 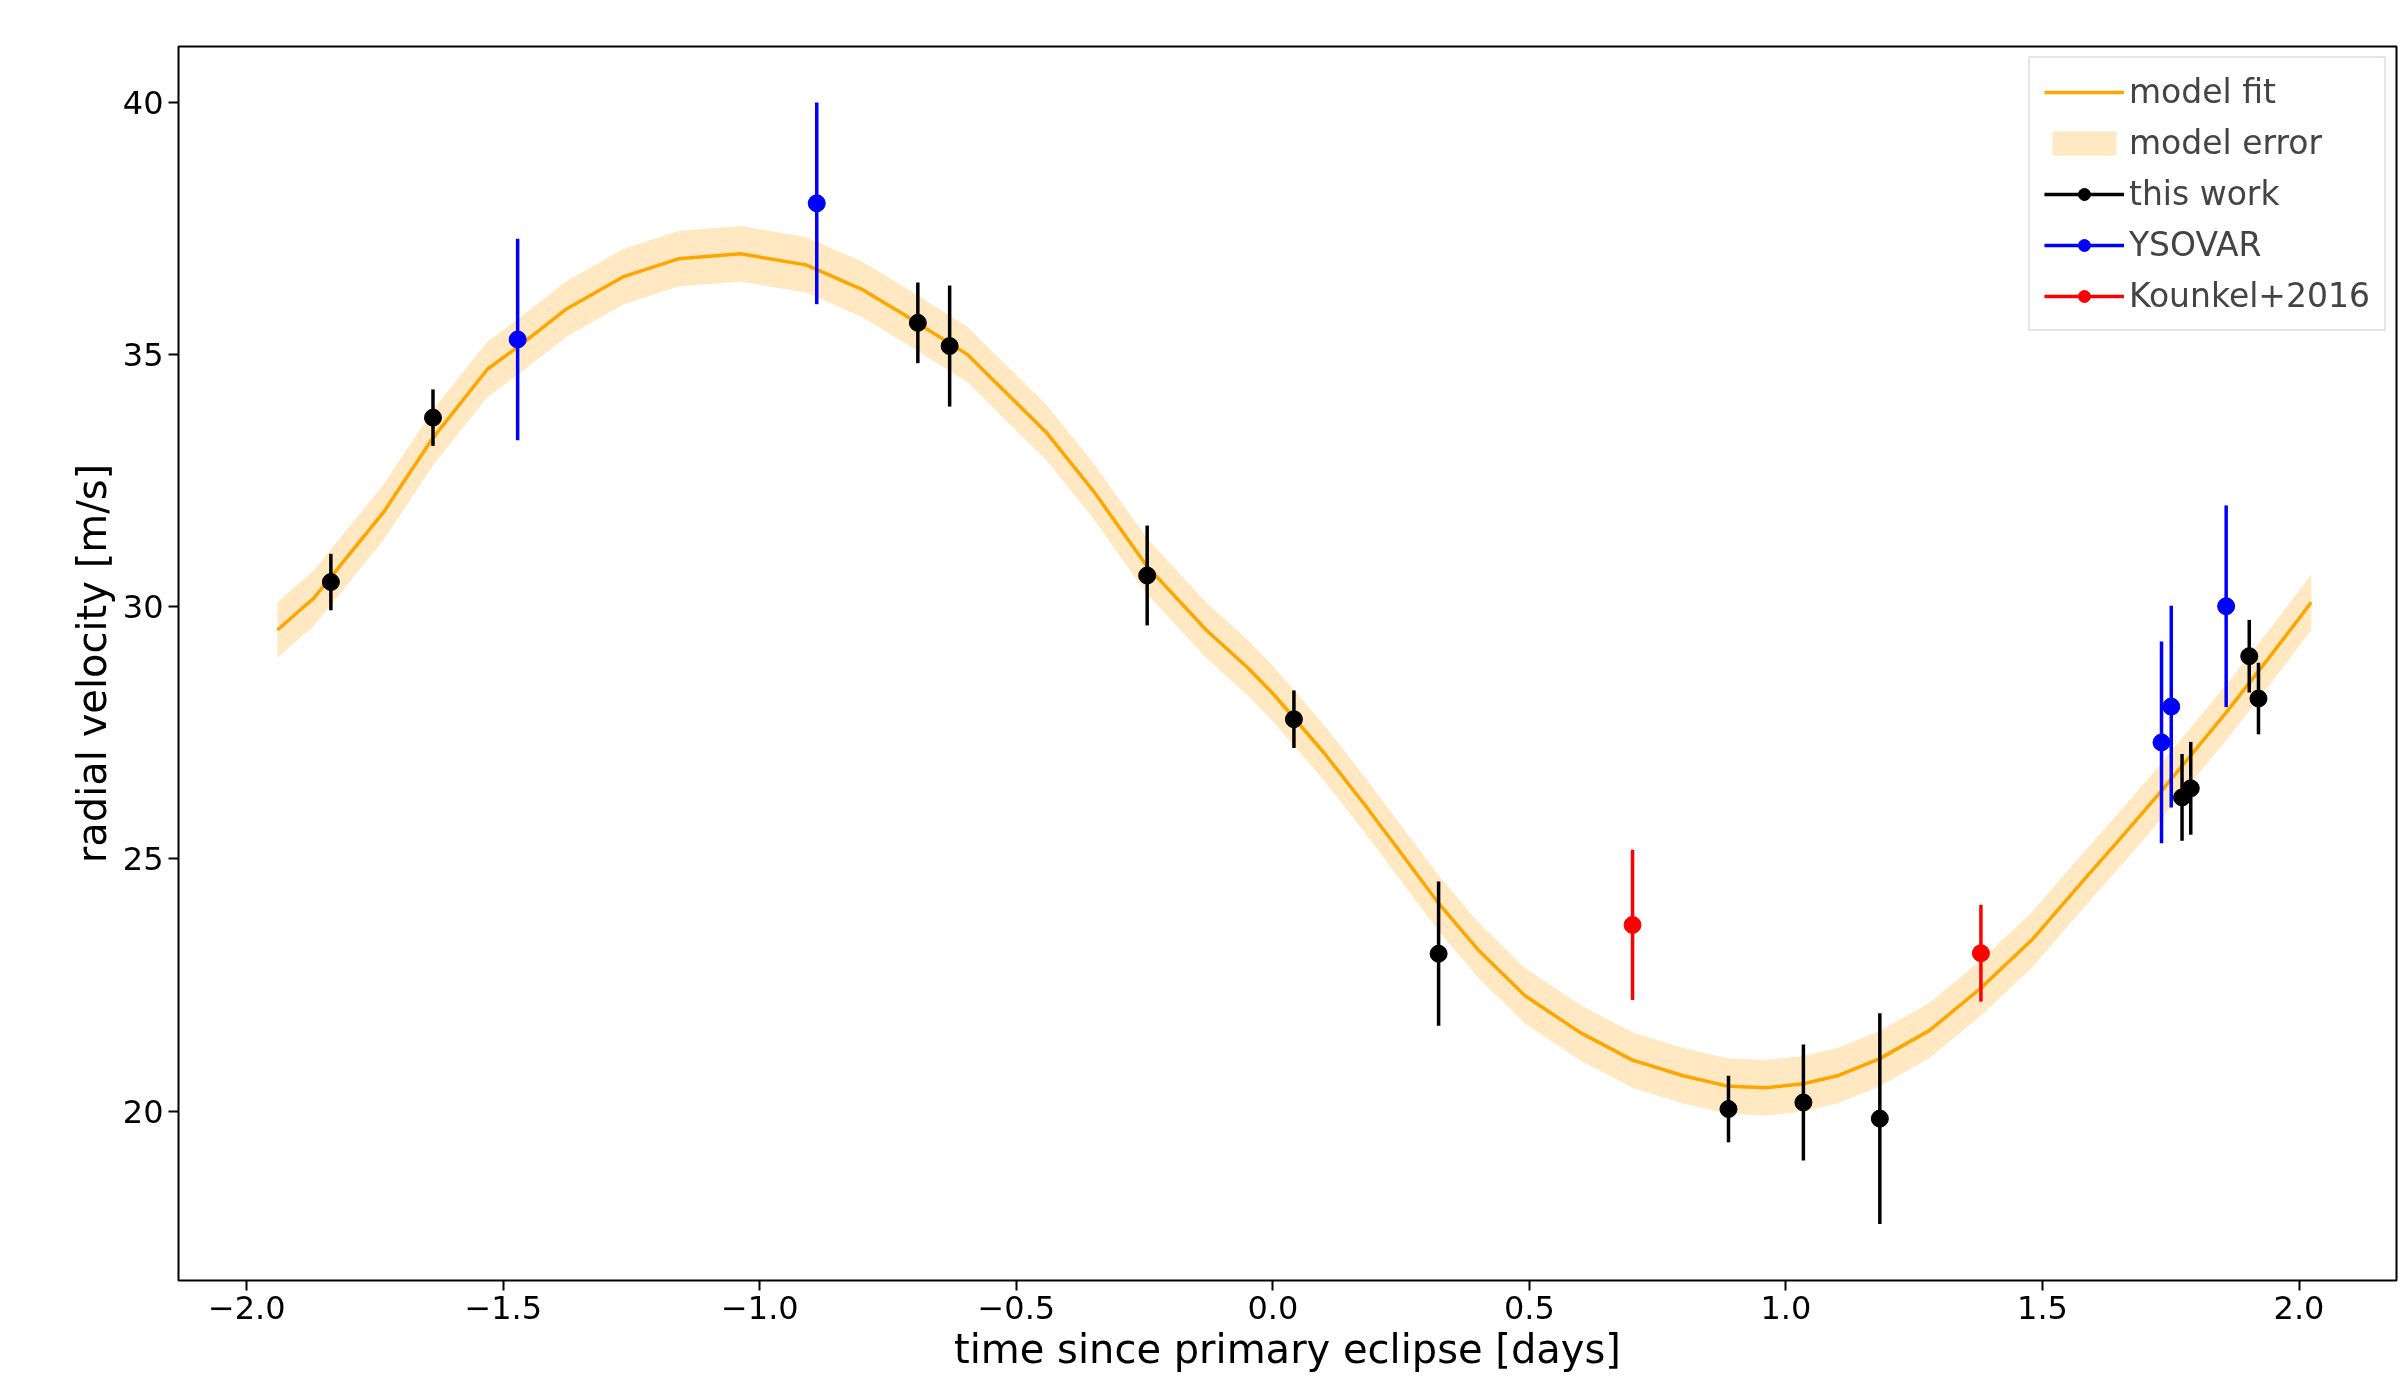 What do you see at coordinates (1786, 1307) in the screenshot?
I see `x-tick-label: 1.0` at bounding box center [1786, 1307].